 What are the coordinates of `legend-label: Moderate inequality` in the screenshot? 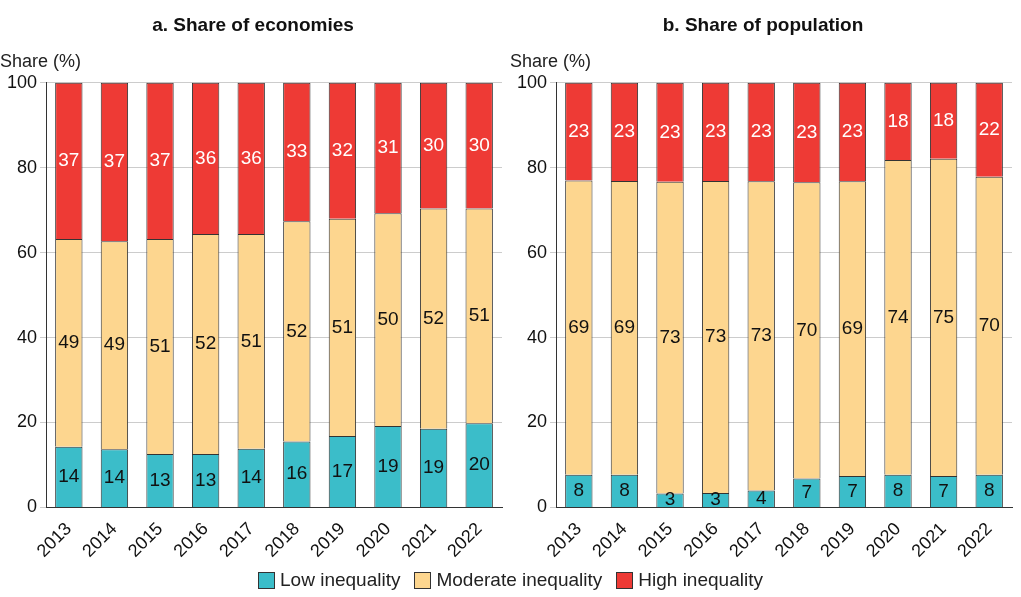 It's located at (519, 580).